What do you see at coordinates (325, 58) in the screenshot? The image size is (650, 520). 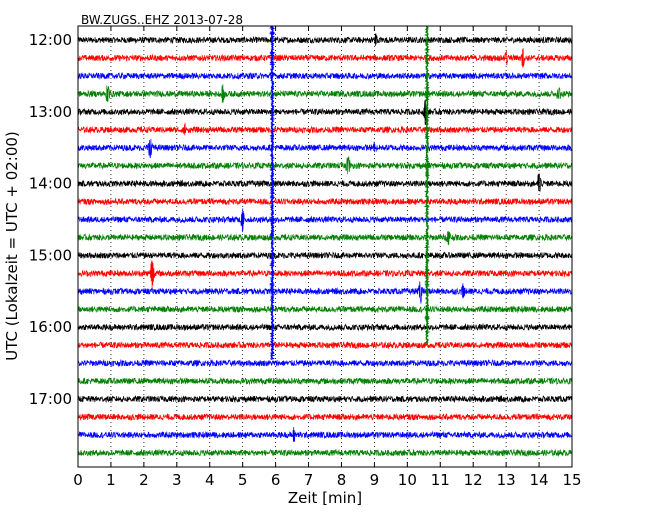 I see `trace-12:15` at bounding box center [325, 58].